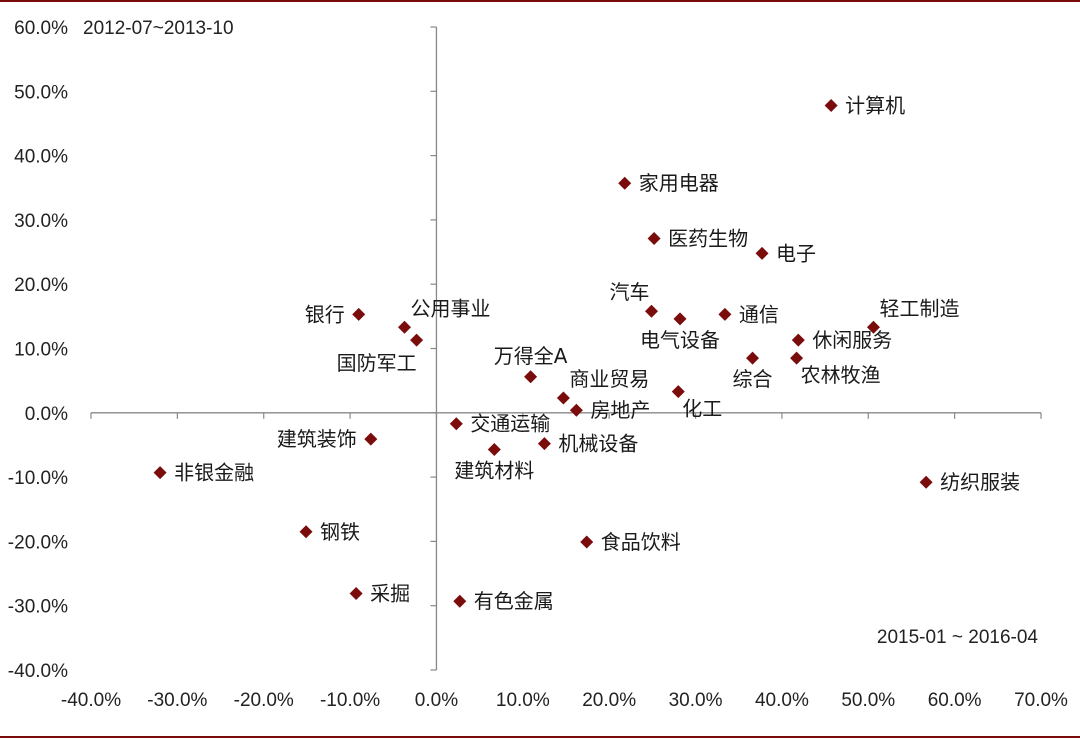  I want to click on y-tick-label: 40.0%, so click(41, 157).